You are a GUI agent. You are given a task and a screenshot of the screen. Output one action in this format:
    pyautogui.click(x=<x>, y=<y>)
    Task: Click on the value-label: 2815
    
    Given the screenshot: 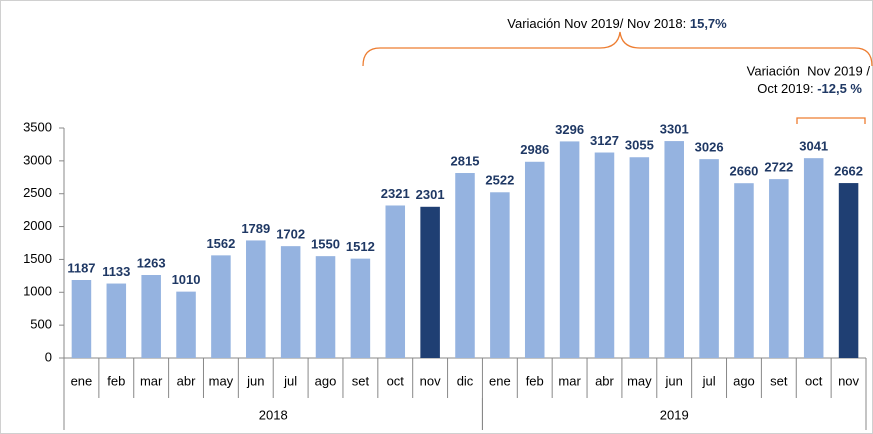 What is the action you would take?
    pyautogui.click(x=465, y=160)
    